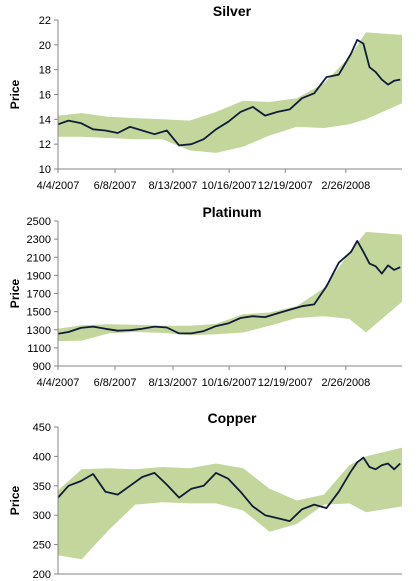 This screenshot has height=581, width=419. What do you see at coordinates (42, 428) in the screenshot?
I see `copper-y-tick-label: 450` at bounding box center [42, 428].